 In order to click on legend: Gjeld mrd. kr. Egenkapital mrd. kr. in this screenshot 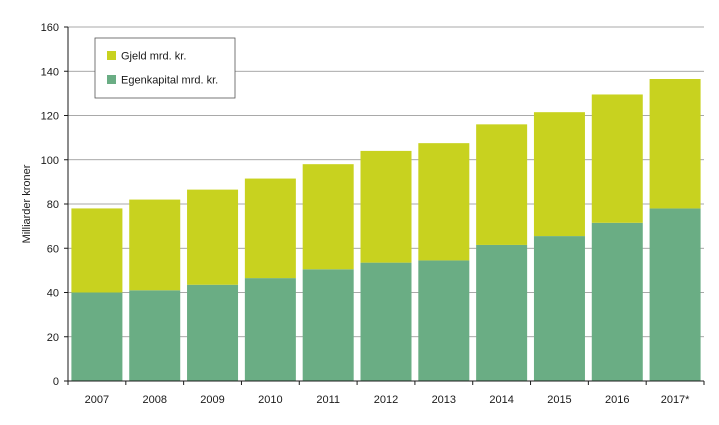, I will do `click(165, 68)`.